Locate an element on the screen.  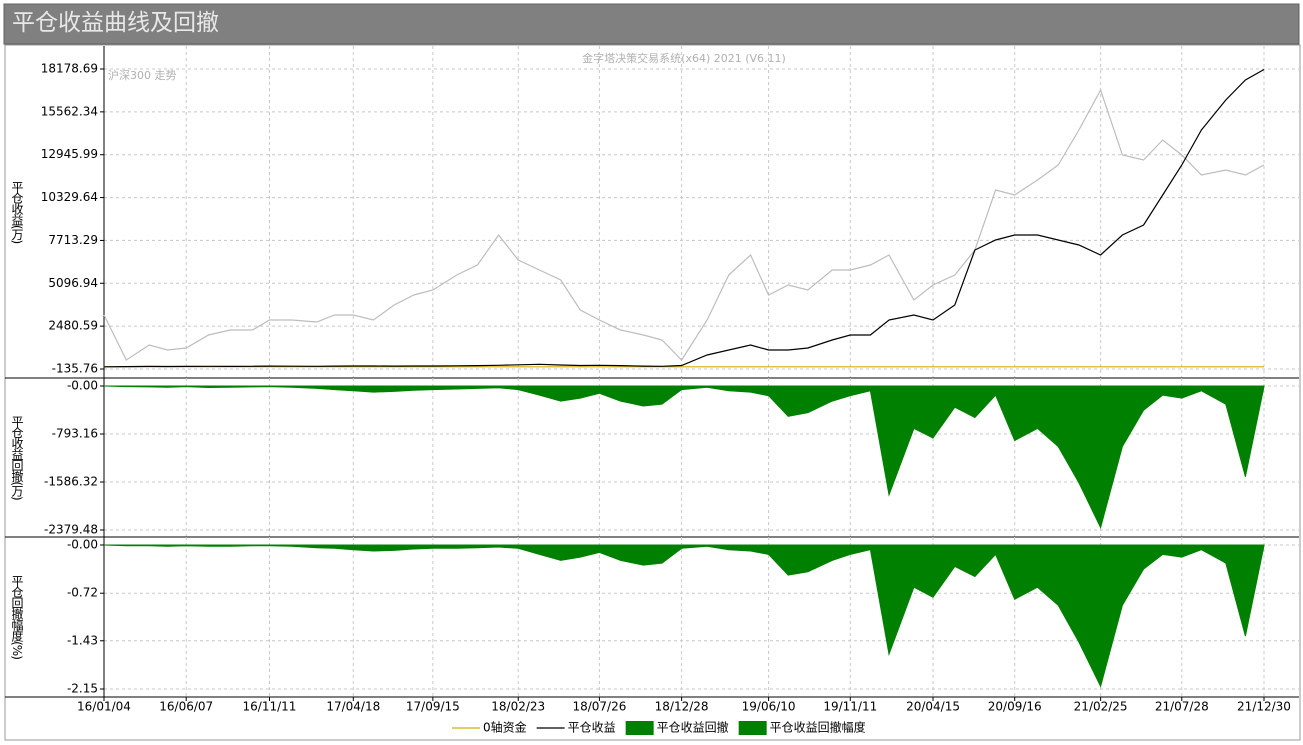
x-tick-label: 18/07/26 is located at coordinates (599, 707).